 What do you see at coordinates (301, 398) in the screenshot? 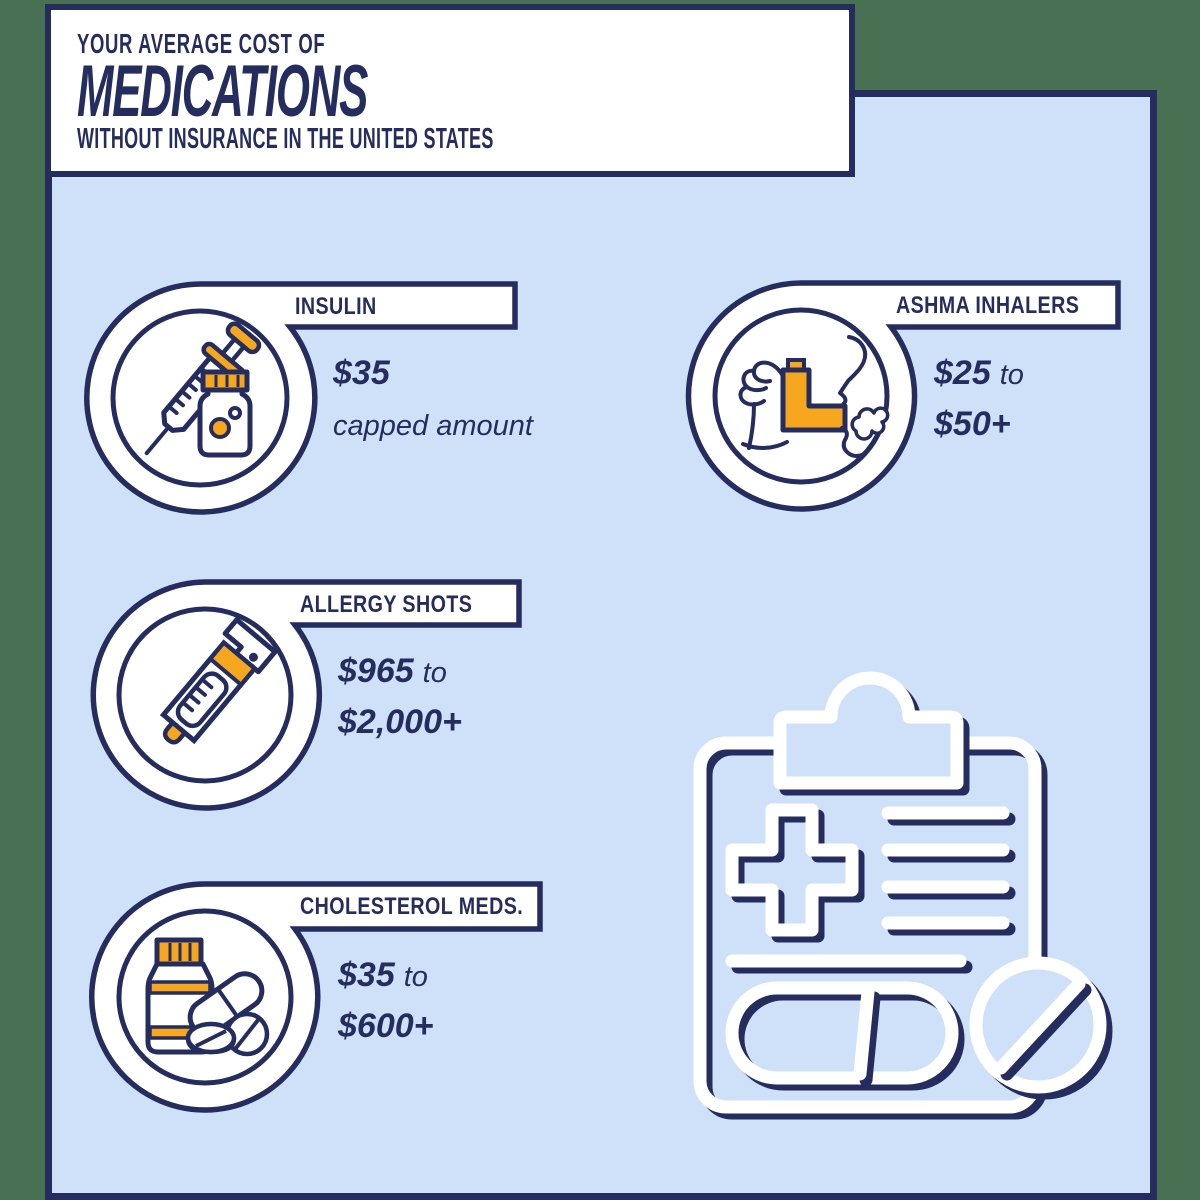
I see `ribbon-insulin` at bounding box center [301, 398].